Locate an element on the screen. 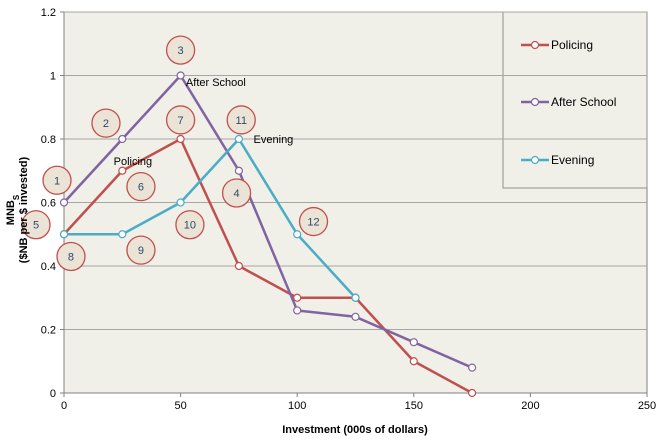  y-tick-label: 1 is located at coordinates (53, 77).